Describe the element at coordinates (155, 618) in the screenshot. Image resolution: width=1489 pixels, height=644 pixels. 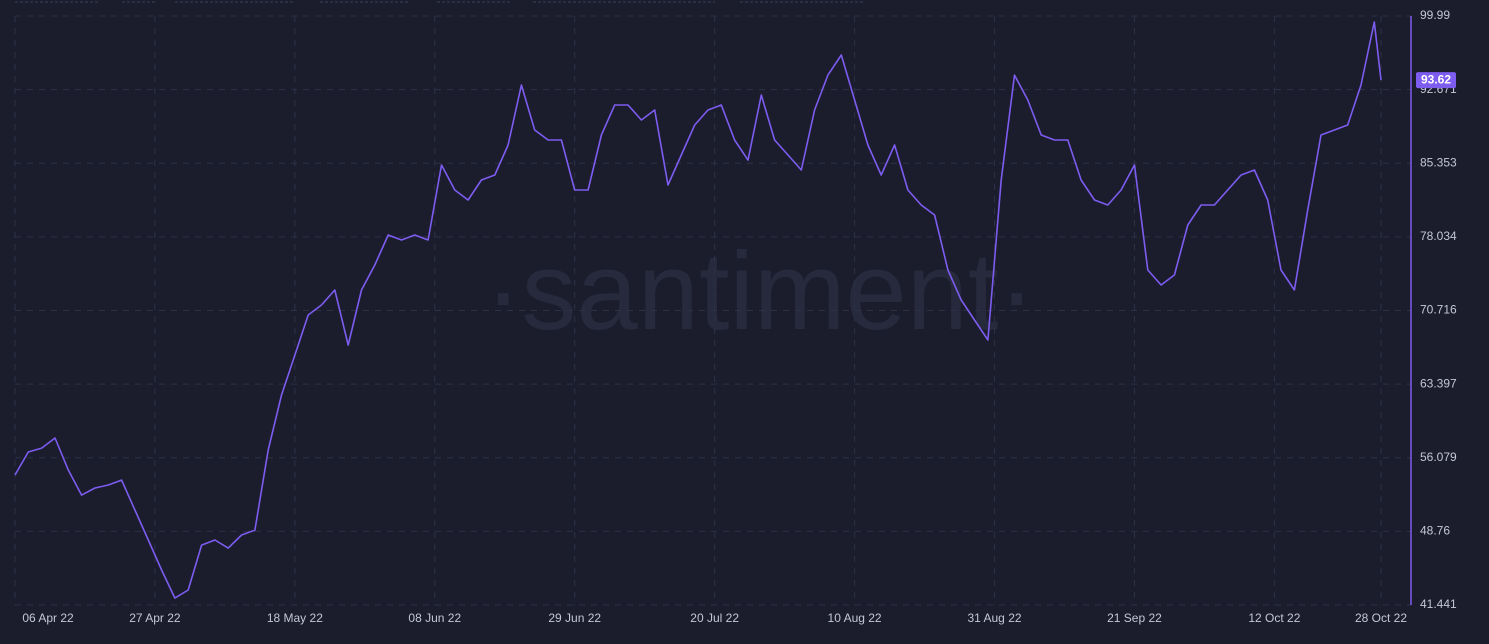
I see `x-tick-label: 27 Apr 22` at that location.